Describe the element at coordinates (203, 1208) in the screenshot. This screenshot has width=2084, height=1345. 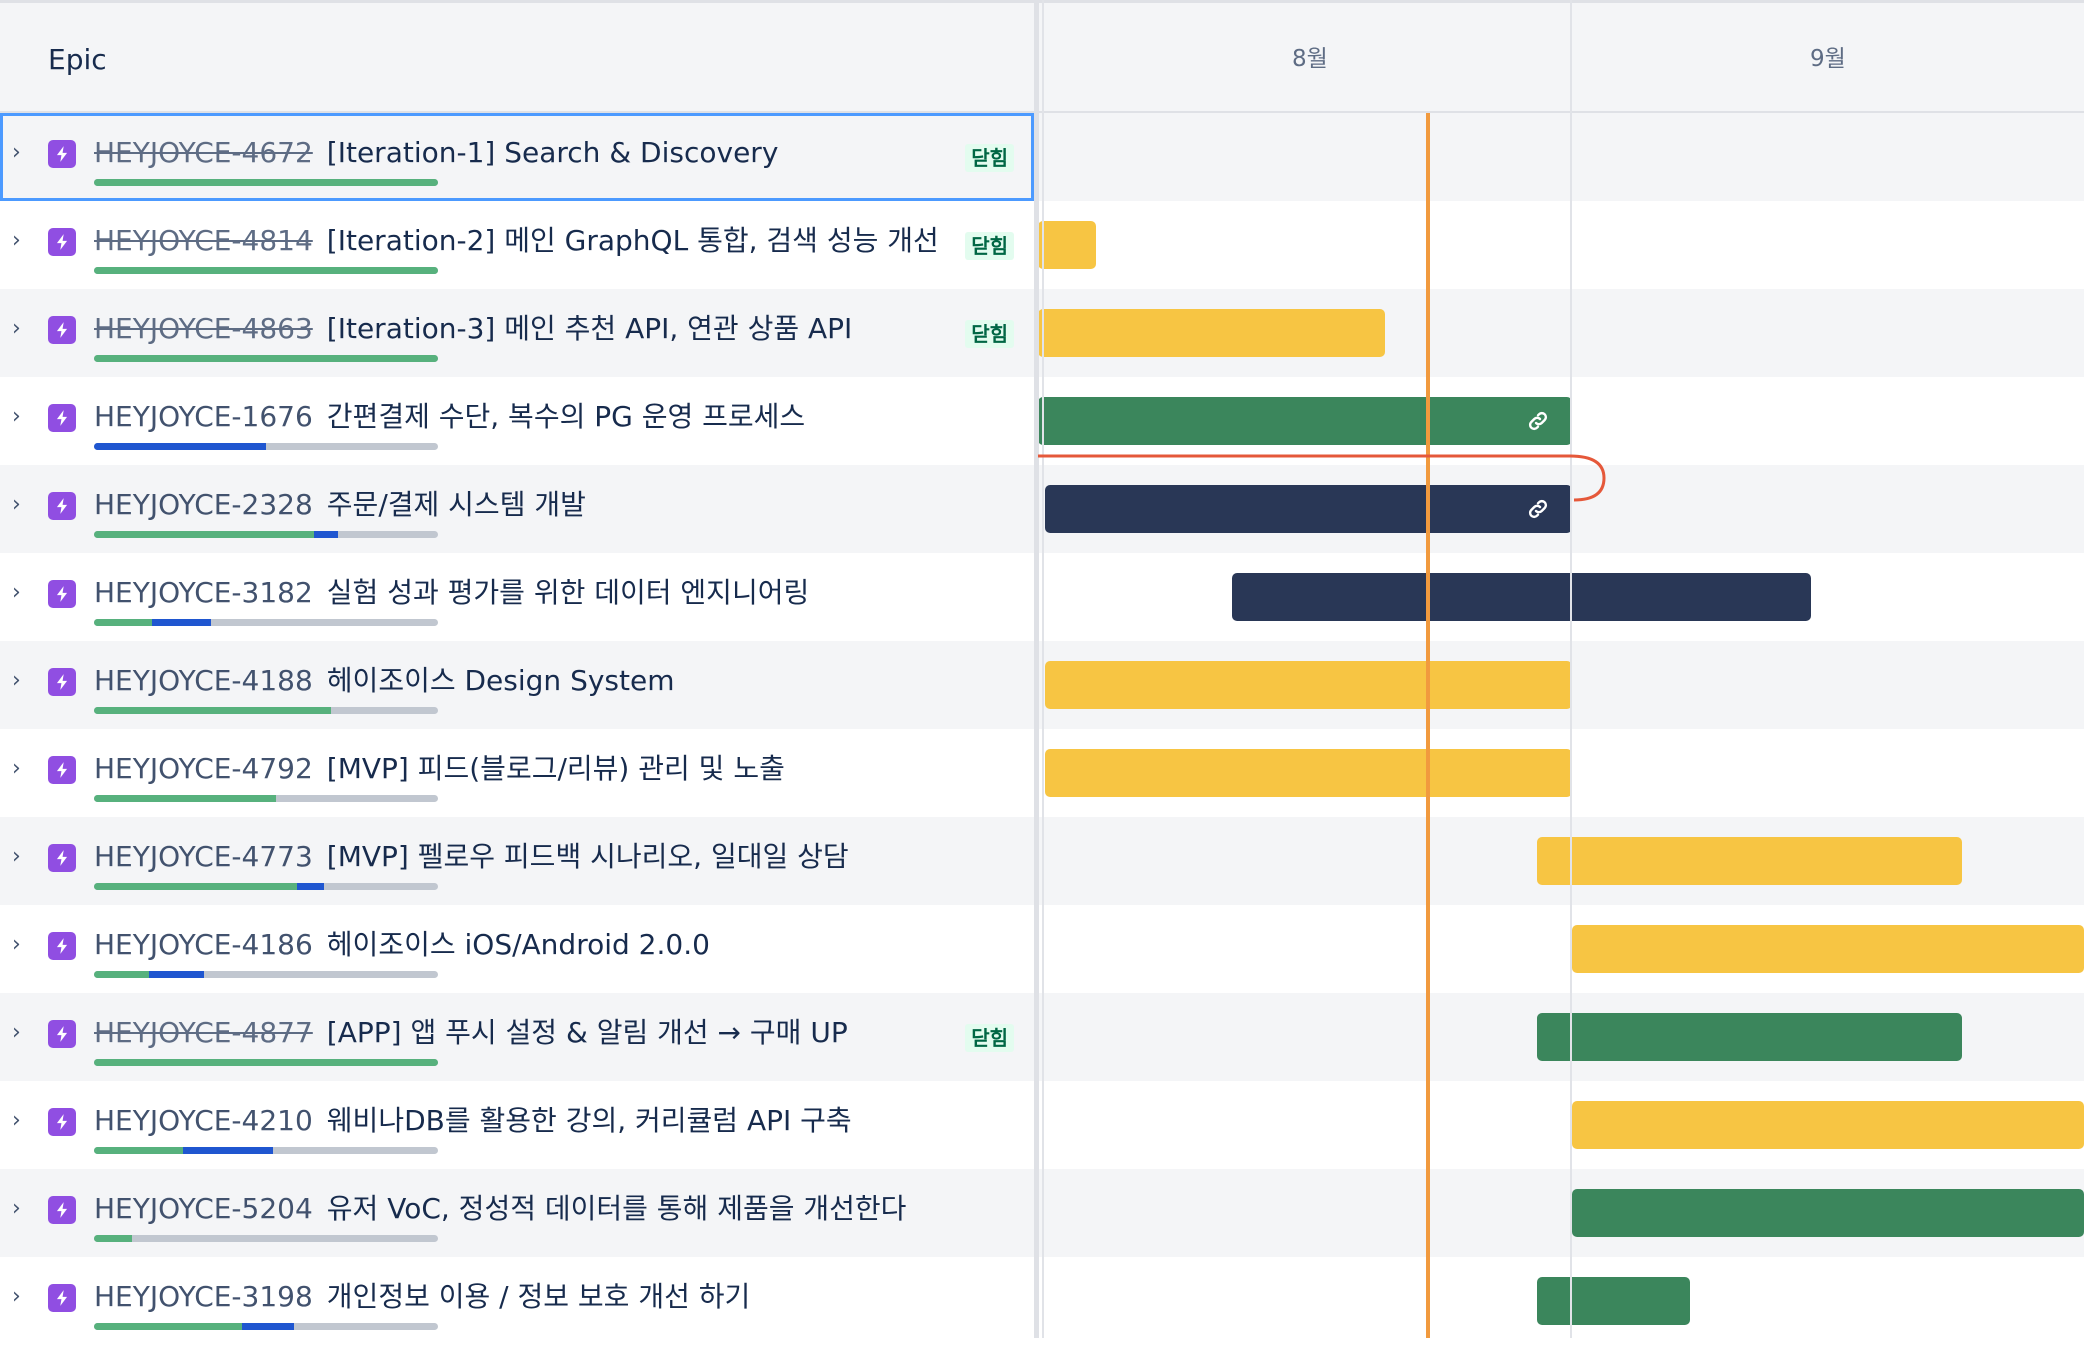
I see `issue-key-text: HEYJOYCE-5204` at that location.